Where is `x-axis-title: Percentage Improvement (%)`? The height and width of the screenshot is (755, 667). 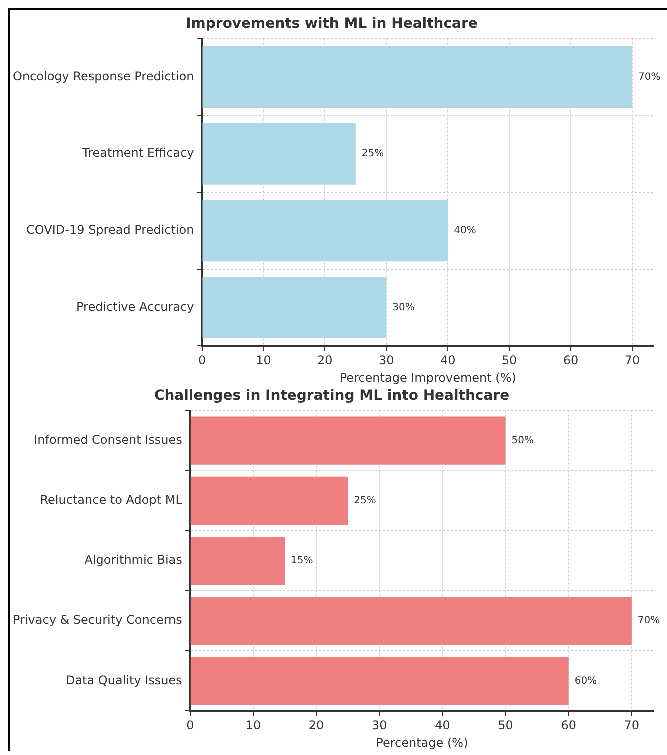 x-axis-title: Percentage Improvement (%) is located at coordinates (428, 377).